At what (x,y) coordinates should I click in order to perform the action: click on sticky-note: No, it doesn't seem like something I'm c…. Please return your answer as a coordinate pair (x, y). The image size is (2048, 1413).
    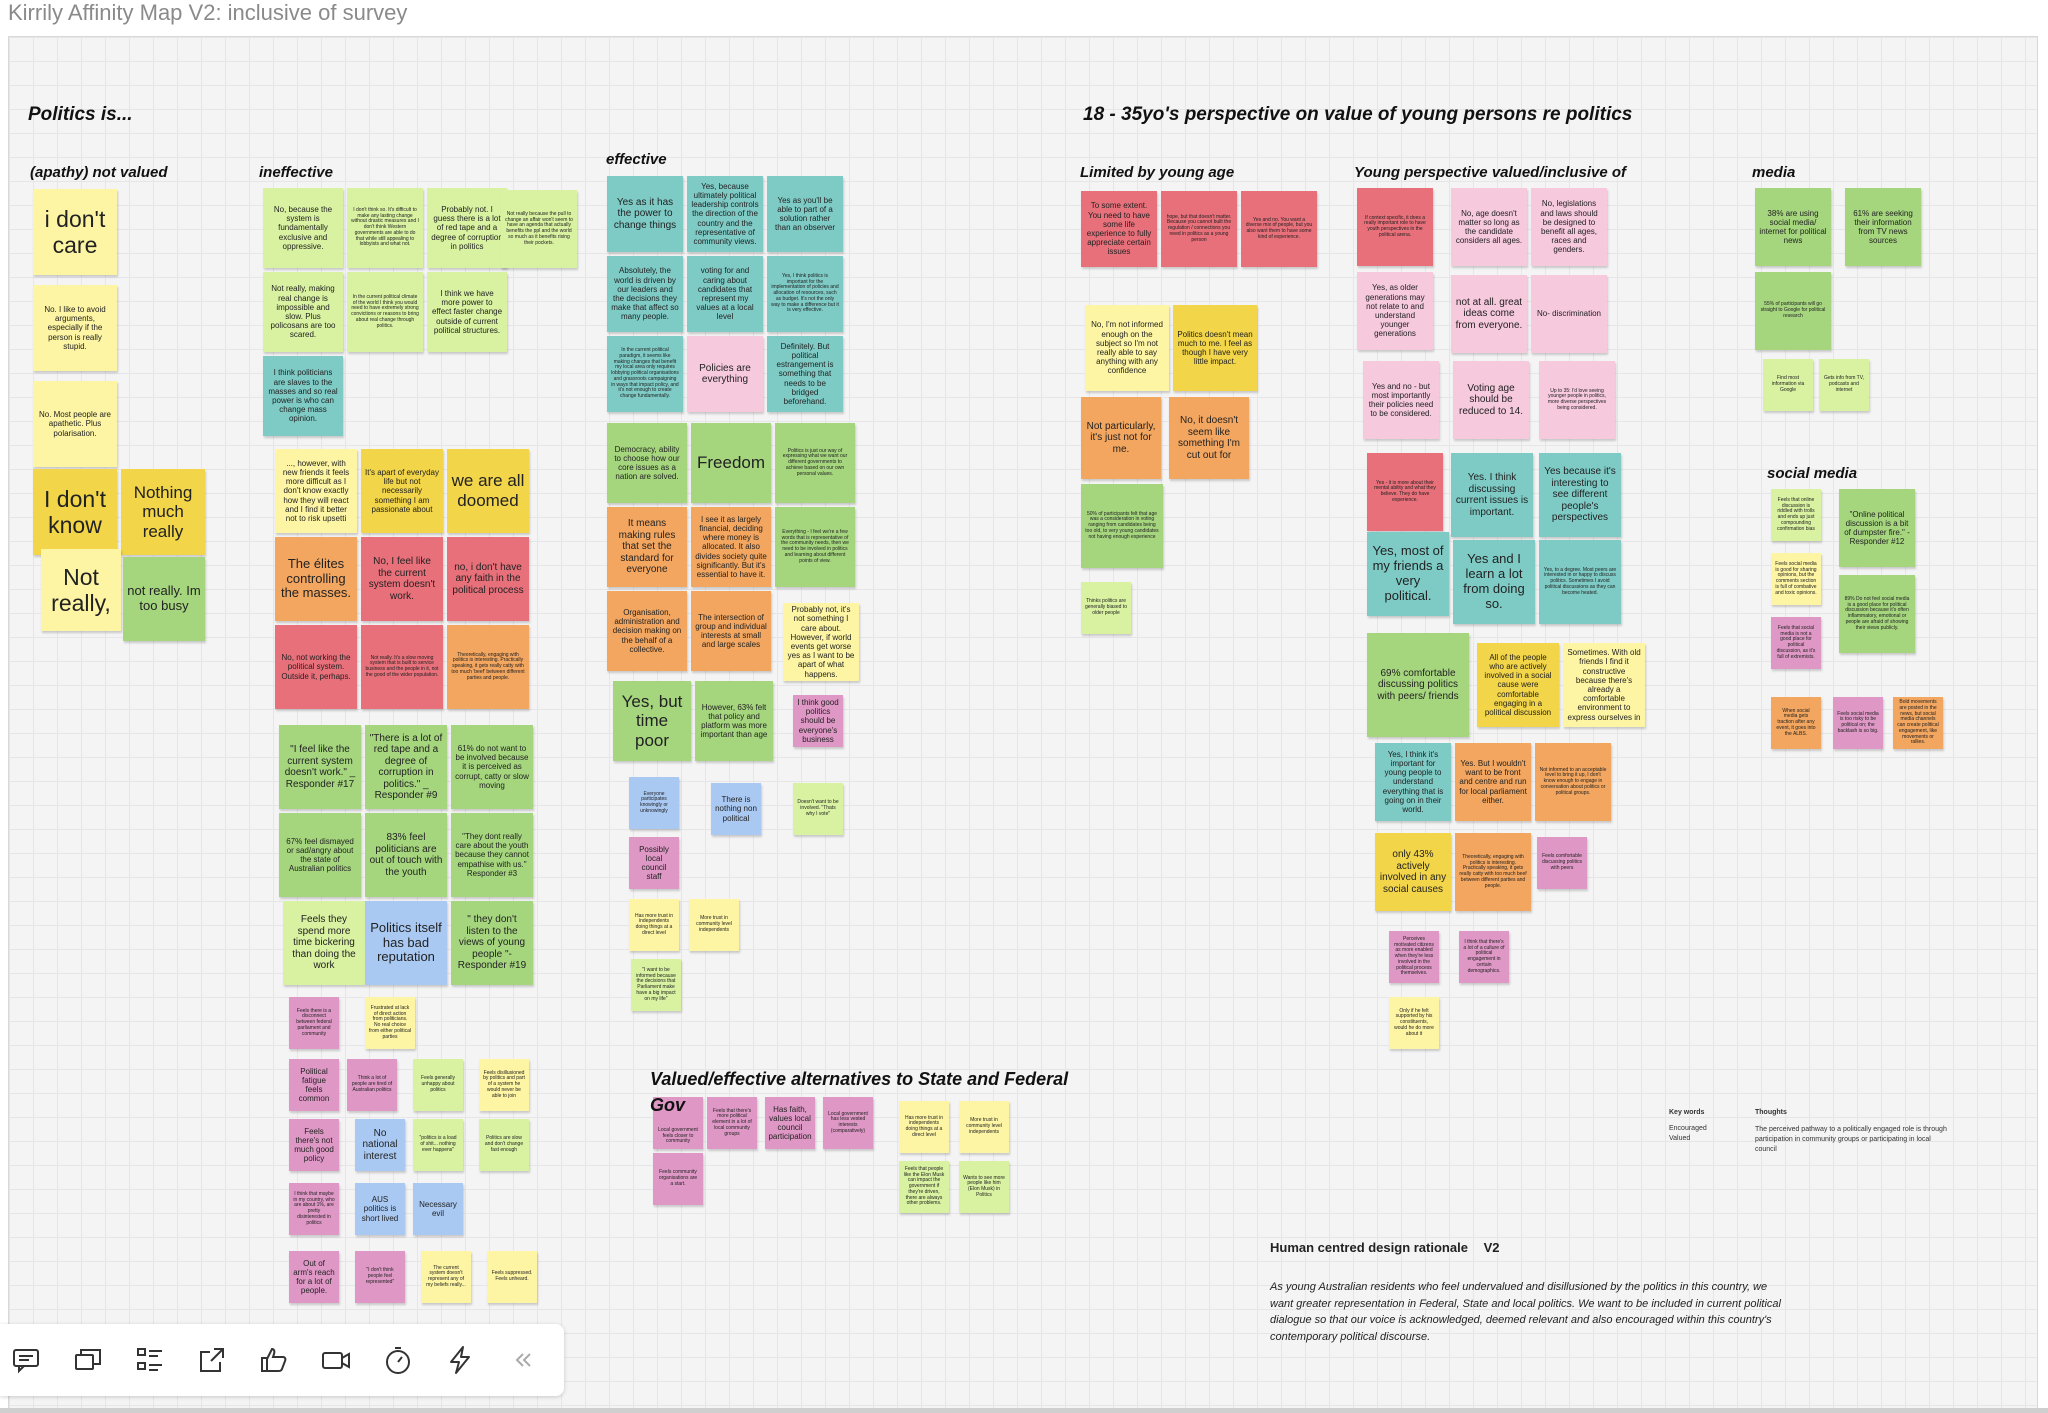
    Looking at the image, I should click on (1209, 438).